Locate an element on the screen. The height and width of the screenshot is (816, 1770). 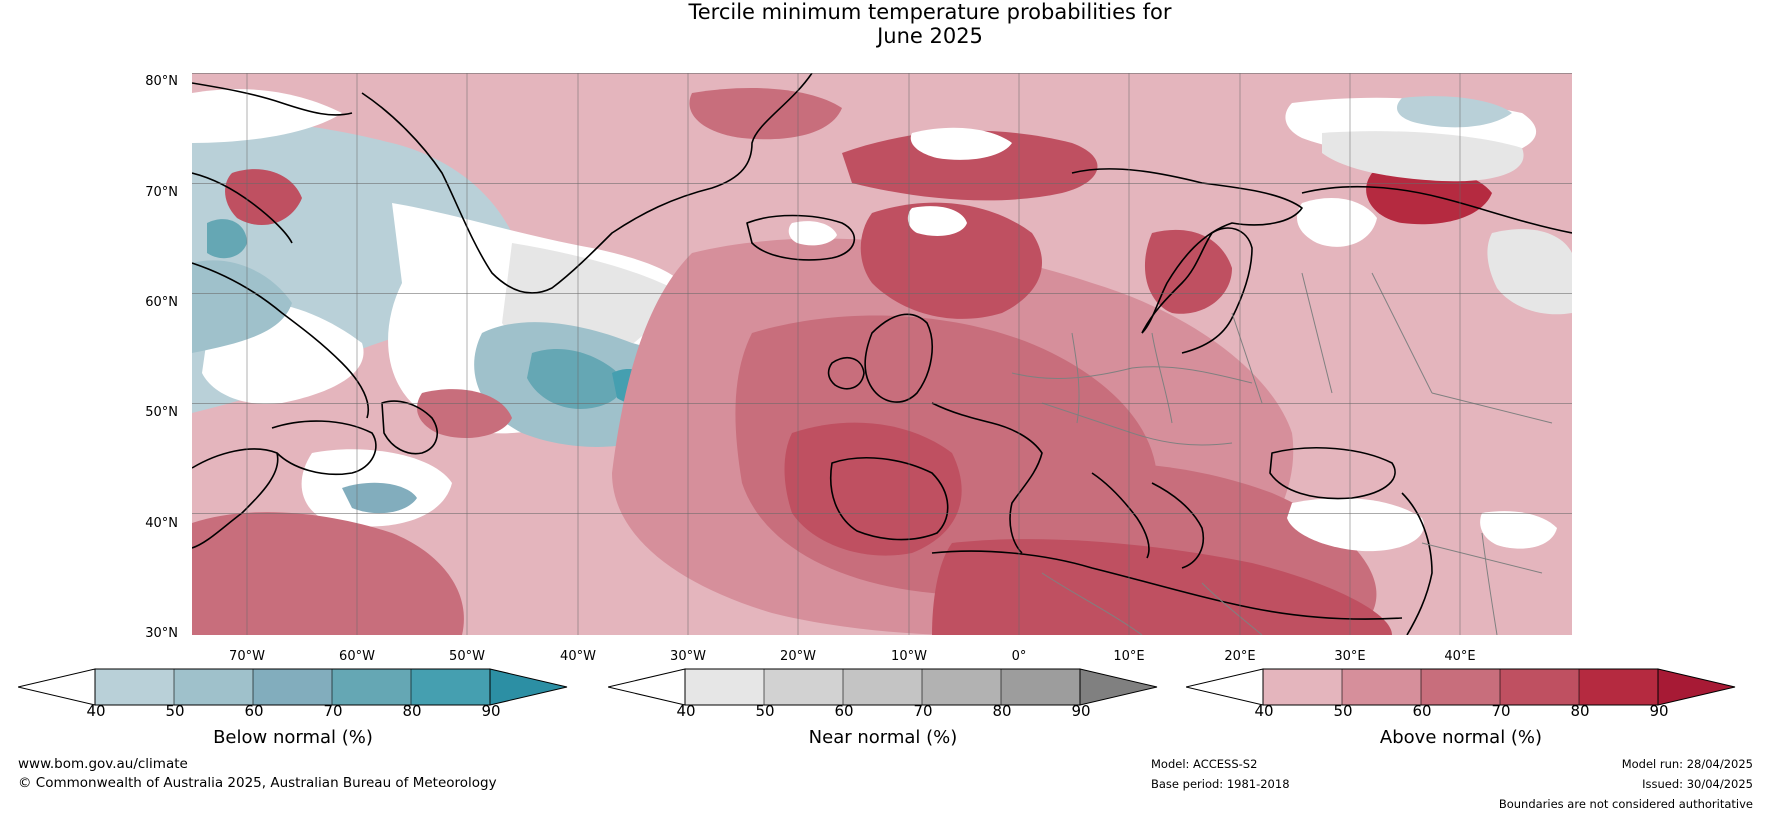
title-line-2: June 2025 is located at coordinates (930, 36).